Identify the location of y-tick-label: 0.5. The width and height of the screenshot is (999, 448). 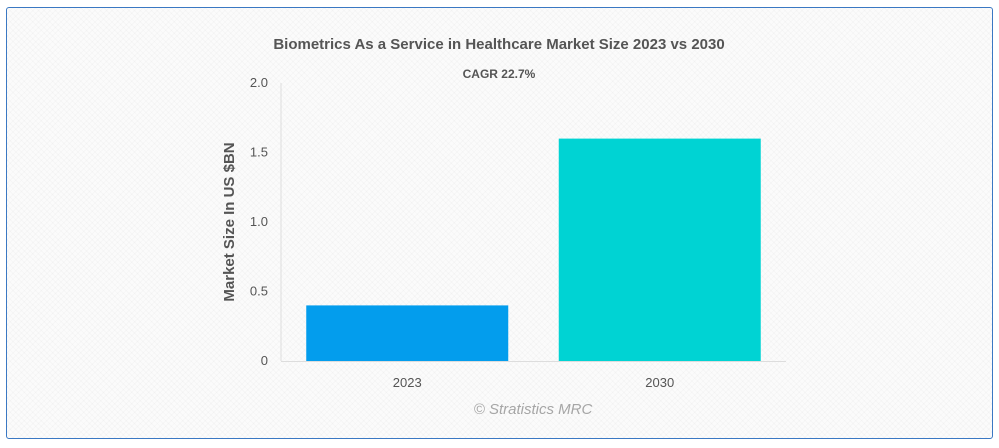
(259, 291).